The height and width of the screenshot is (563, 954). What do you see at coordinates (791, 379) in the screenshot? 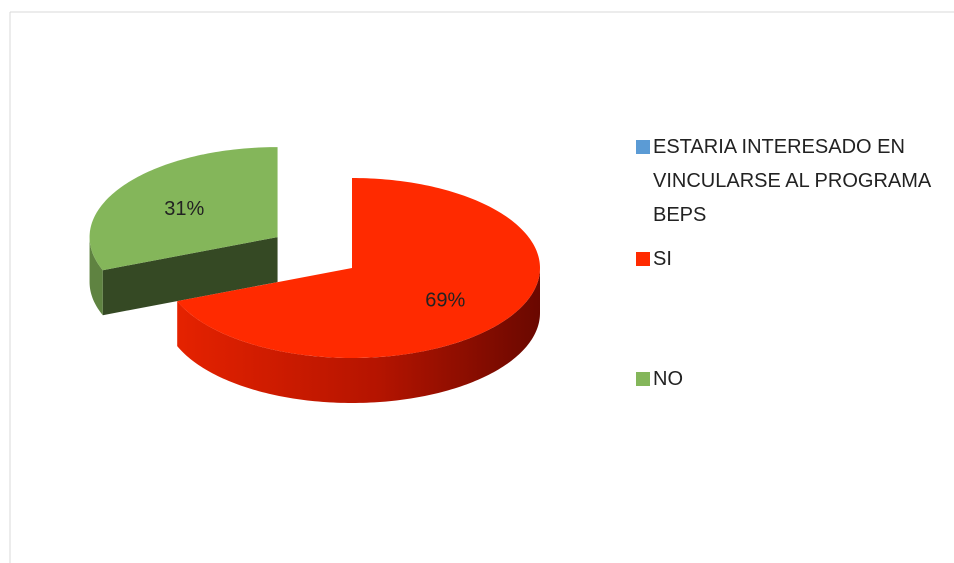
I see `legend-item: NO` at bounding box center [791, 379].